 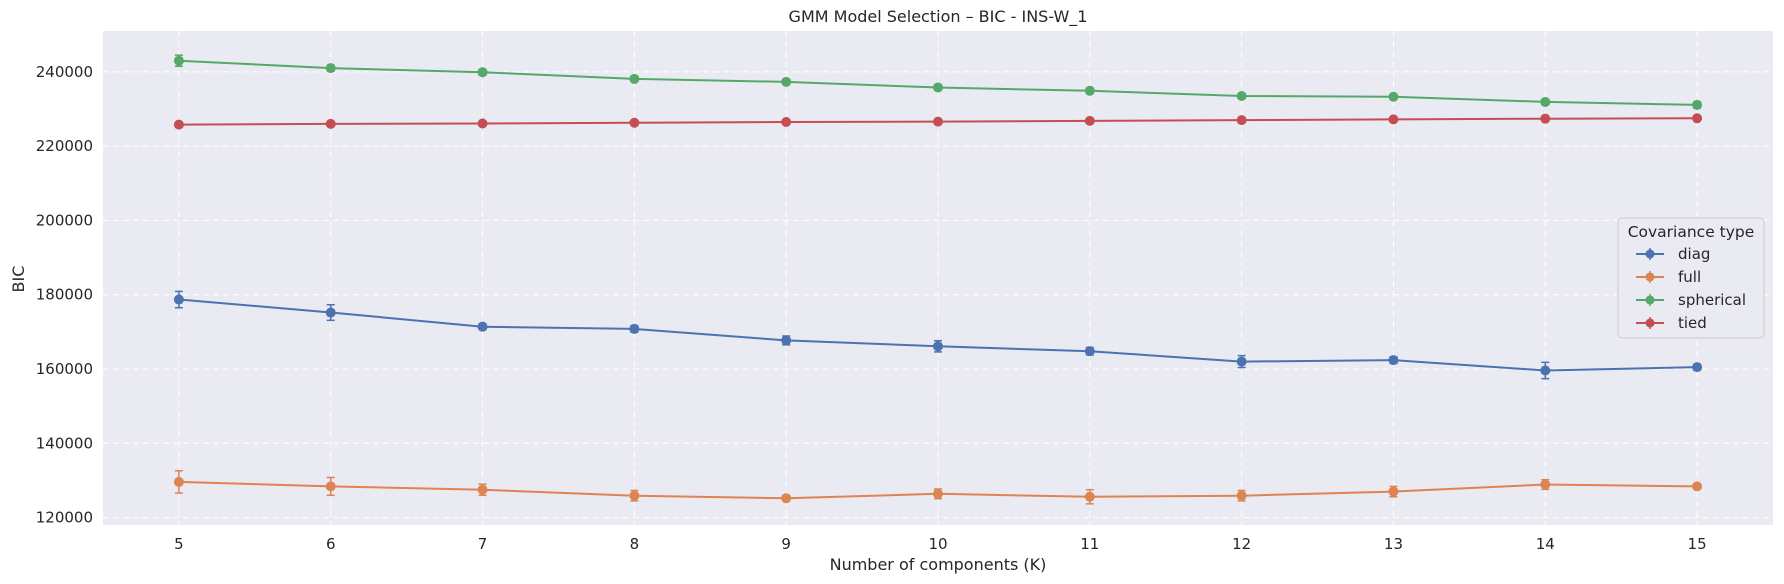 What do you see at coordinates (1671, 323) in the screenshot?
I see `legend-item-tied: tied` at bounding box center [1671, 323].